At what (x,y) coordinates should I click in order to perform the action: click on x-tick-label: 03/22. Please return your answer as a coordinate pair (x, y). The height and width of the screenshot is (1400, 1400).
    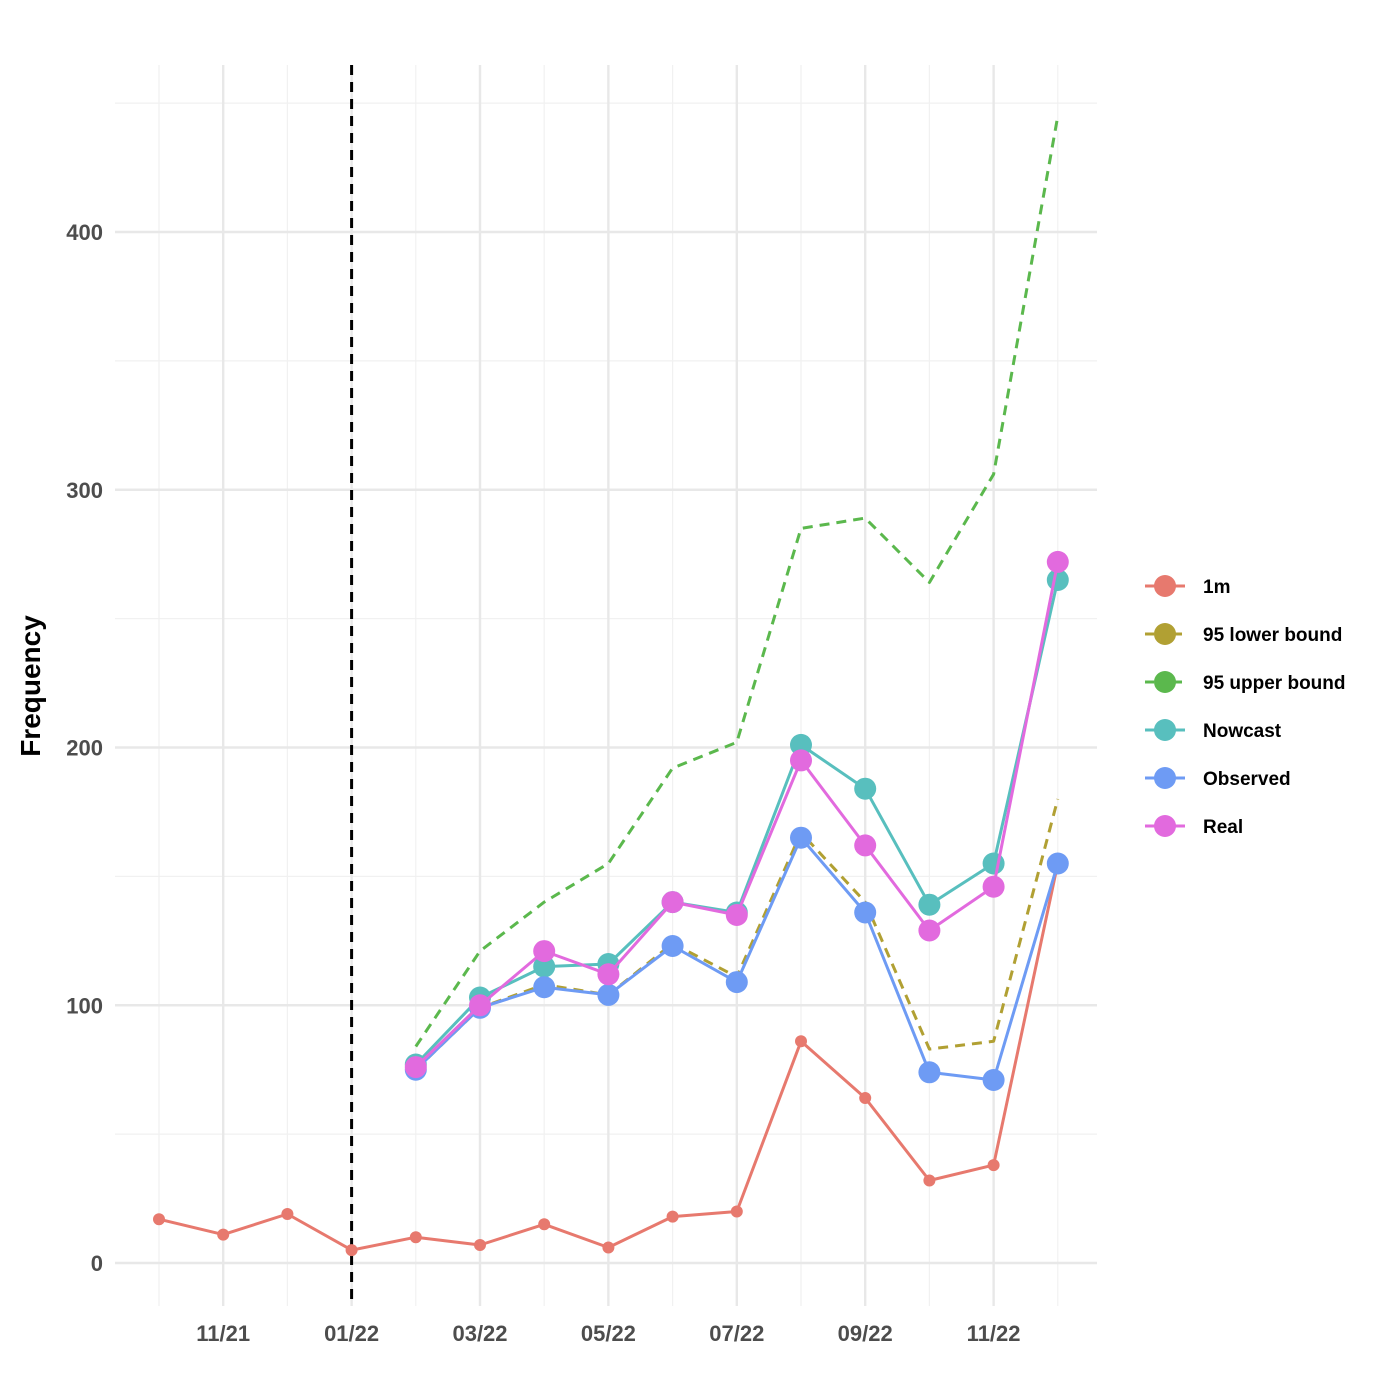
    Looking at the image, I should click on (479, 1333).